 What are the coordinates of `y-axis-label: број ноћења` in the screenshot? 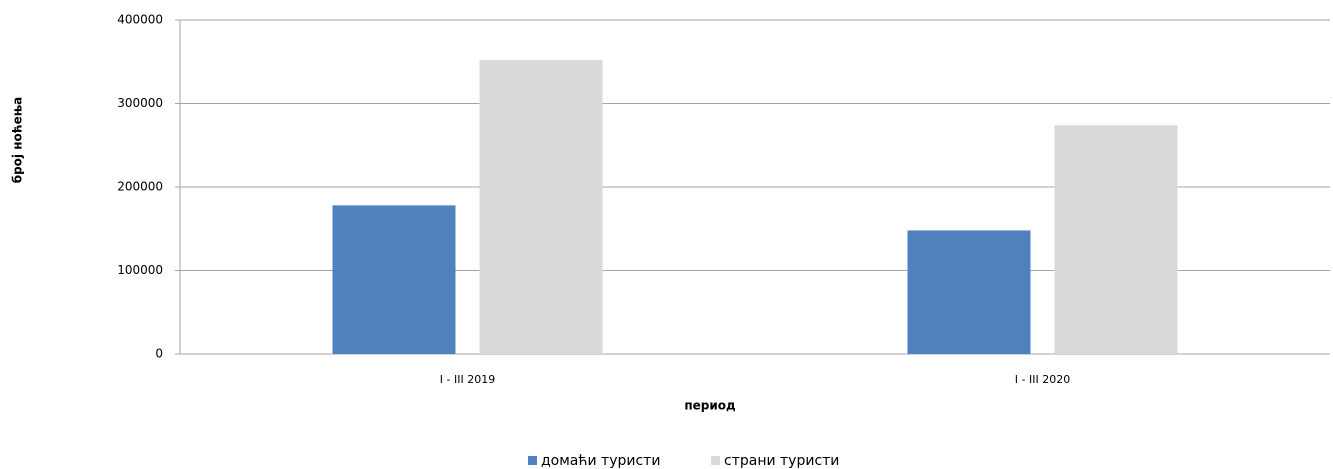 It's located at (18, 140).